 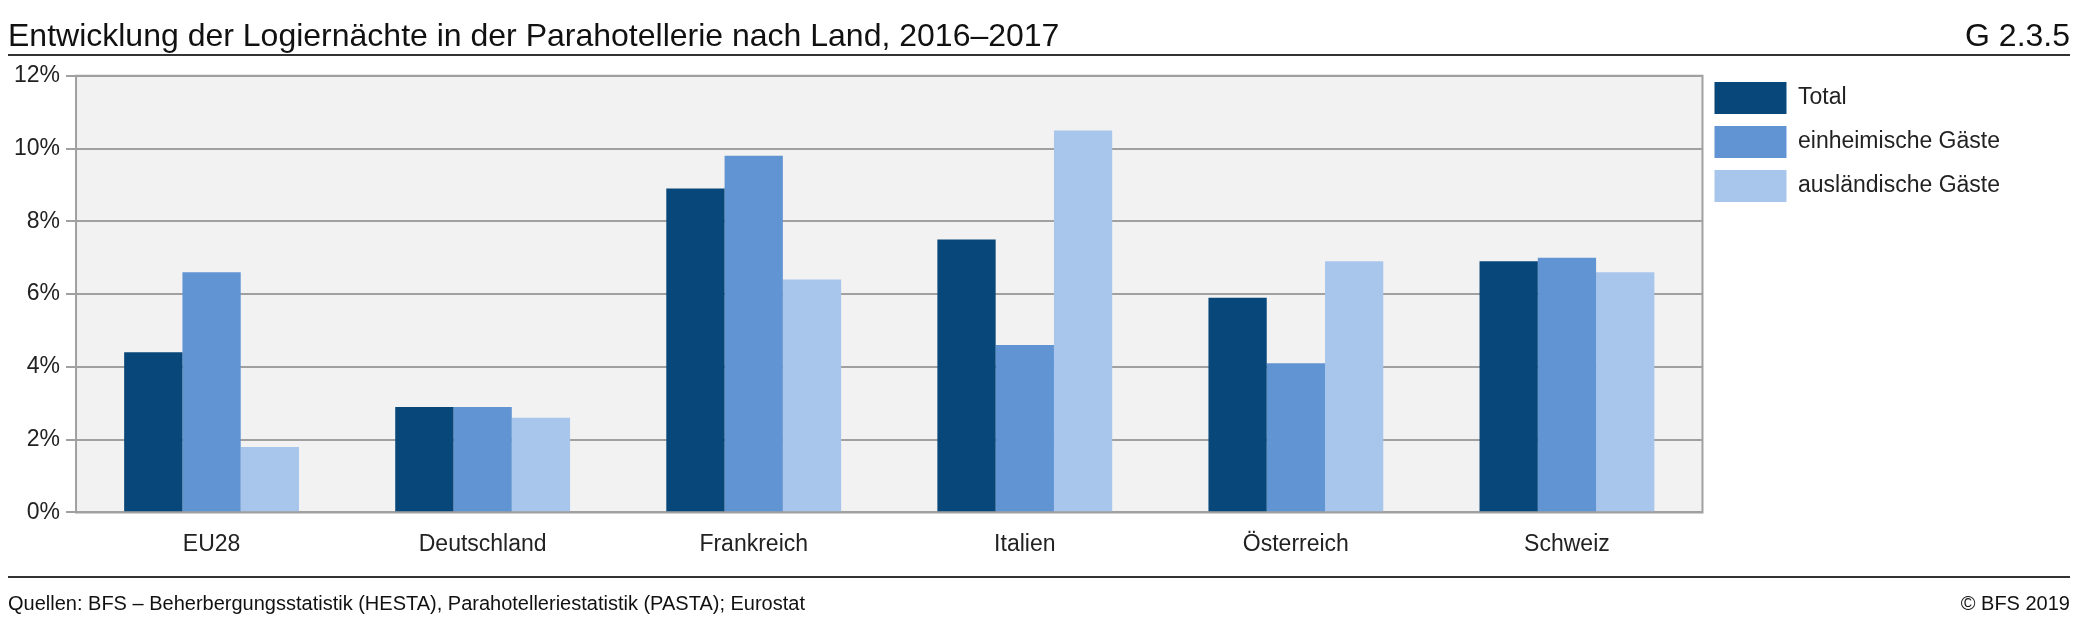 What do you see at coordinates (1898, 140) in the screenshot?
I see `legend-label: einheimische Gäste` at bounding box center [1898, 140].